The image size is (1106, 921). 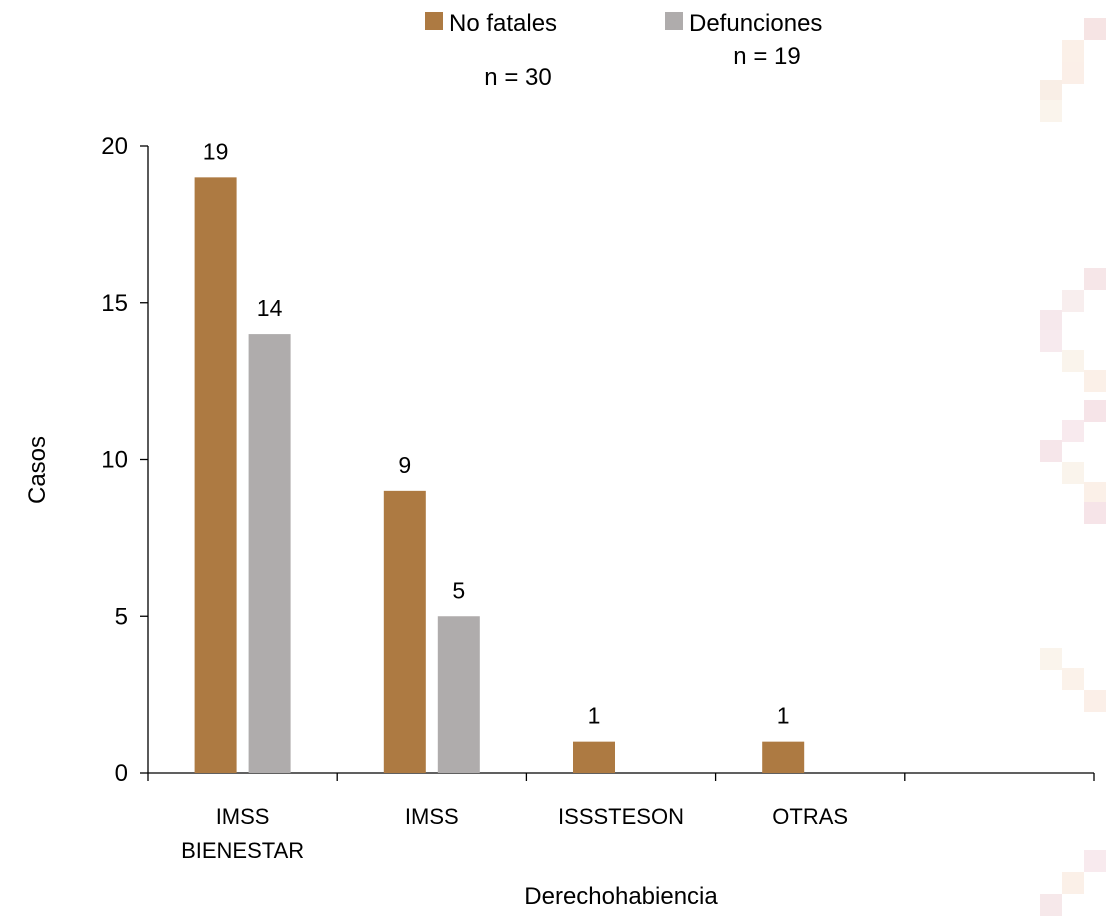 What do you see at coordinates (621, 896) in the screenshot?
I see `x-axis-title: Derechohabiencia` at bounding box center [621, 896].